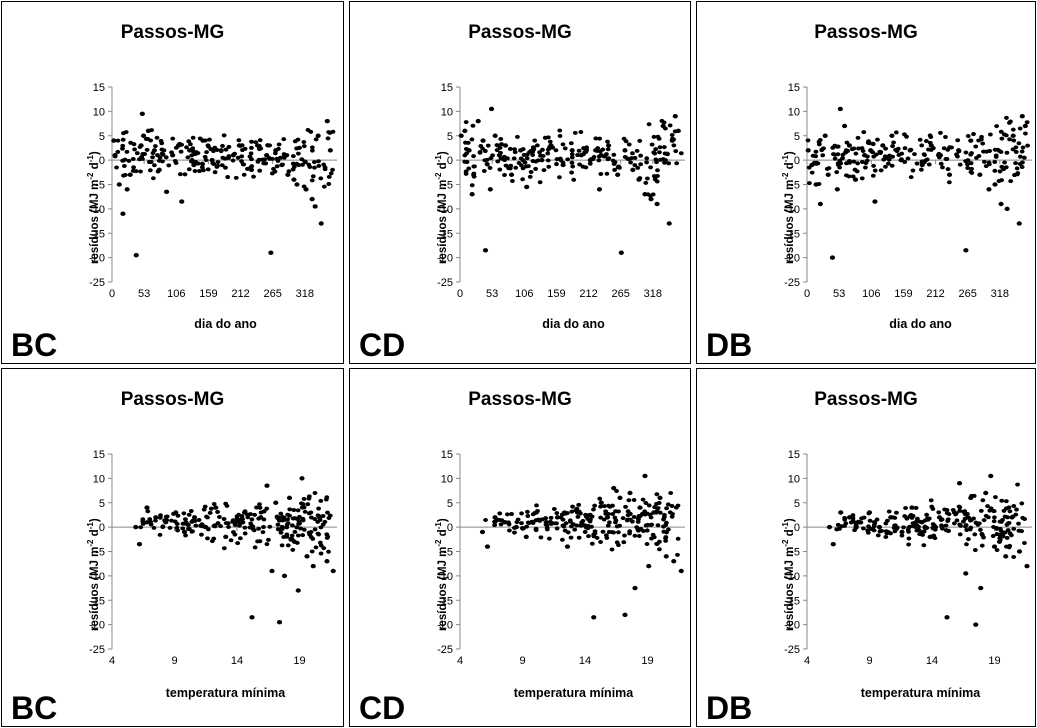  Describe the element at coordinates (795, 186) in the screenshot. I see `y-tick-label: -5` at that location.